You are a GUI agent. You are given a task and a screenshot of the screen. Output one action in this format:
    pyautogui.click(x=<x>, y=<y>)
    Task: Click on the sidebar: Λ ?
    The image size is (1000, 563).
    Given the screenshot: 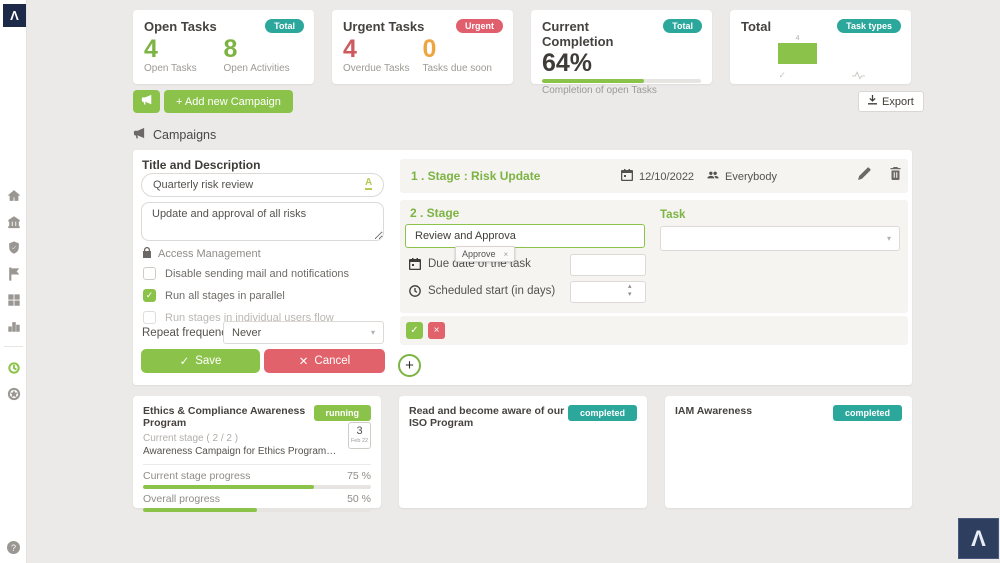 What is the action you would take?
    pyautogui.click(x=13, y=281)
    